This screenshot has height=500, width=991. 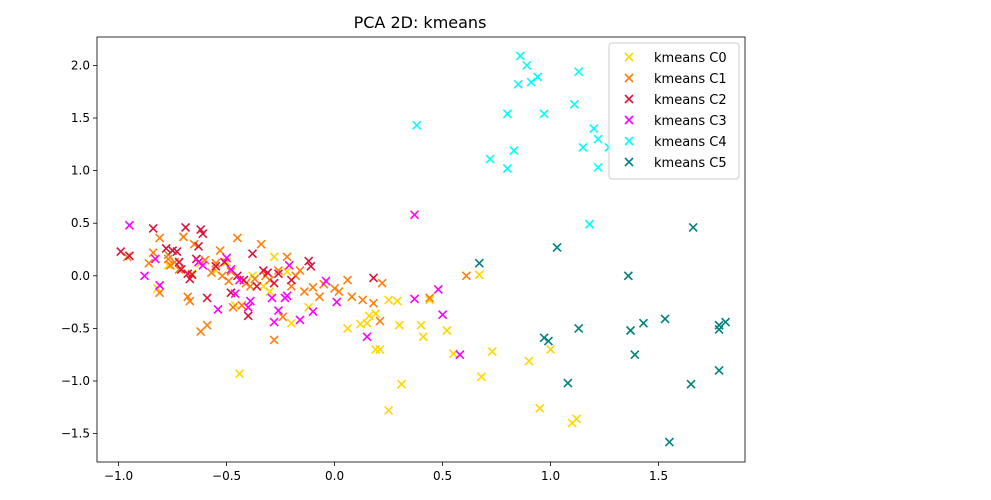 I want to click on legend-box, so click(x=674, y=111).